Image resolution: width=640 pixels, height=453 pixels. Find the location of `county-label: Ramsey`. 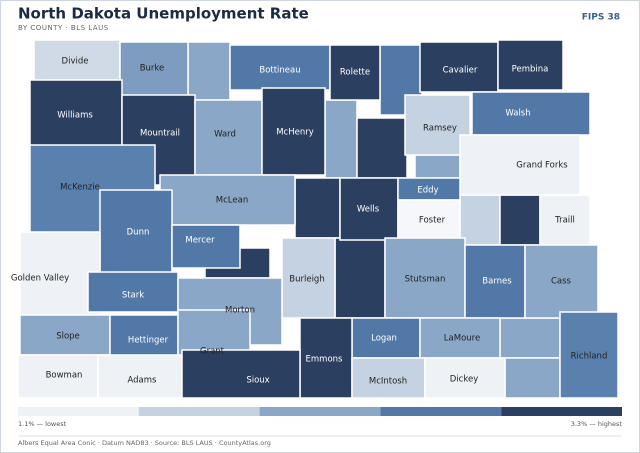

county-label: Ramsey is located at coordinates (440, 129).